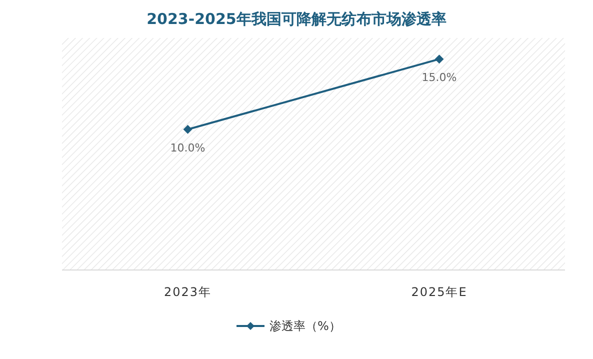  What do you see at coordinates (296, 19) in the screenshot?
I see `chart-title: 2023-2025年我国可降解无纺布市场渗透率` at bounding box center [296, 19].